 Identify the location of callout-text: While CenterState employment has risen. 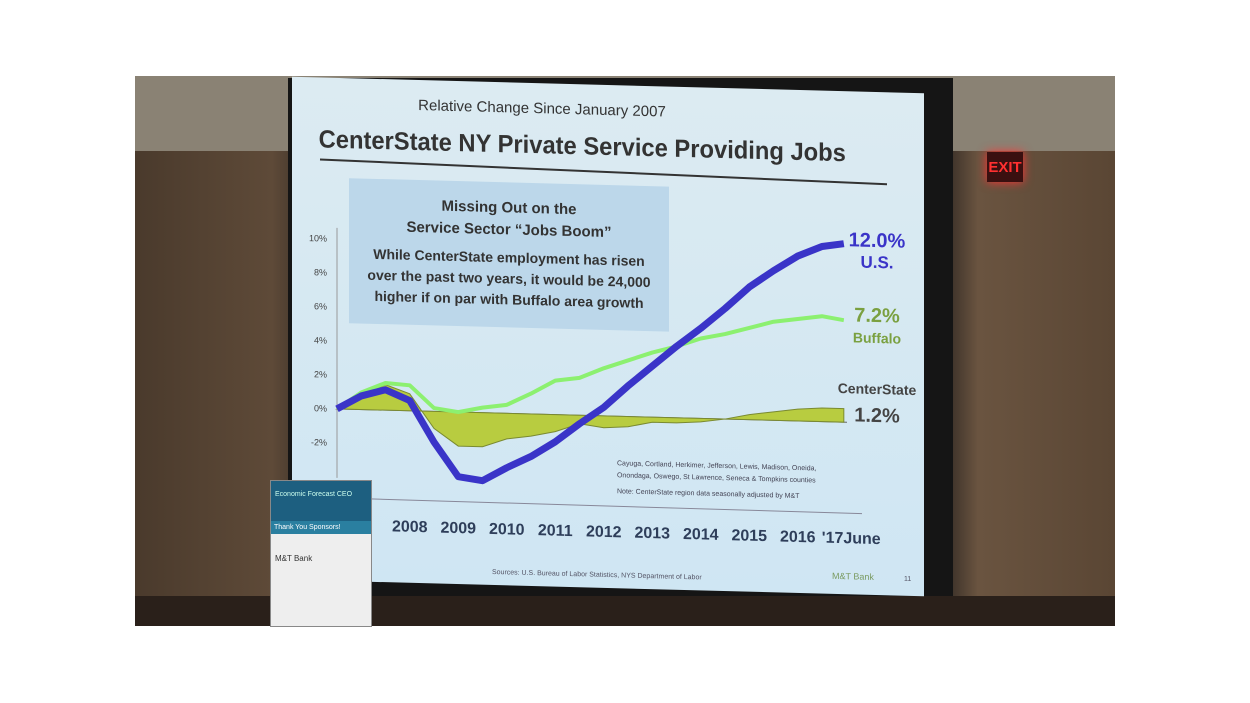
(508, 257).